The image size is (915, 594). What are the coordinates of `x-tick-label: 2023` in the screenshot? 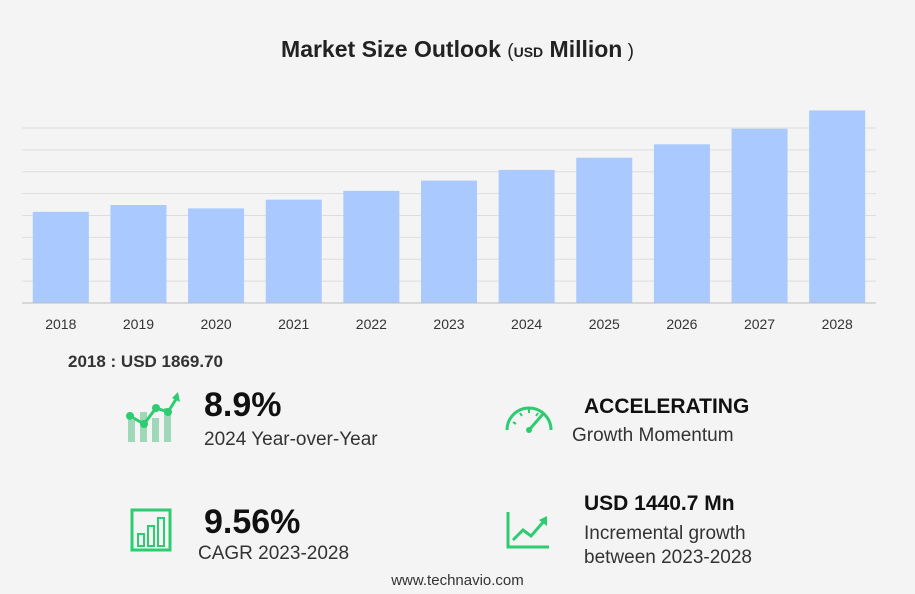 It's located at (448, 324).